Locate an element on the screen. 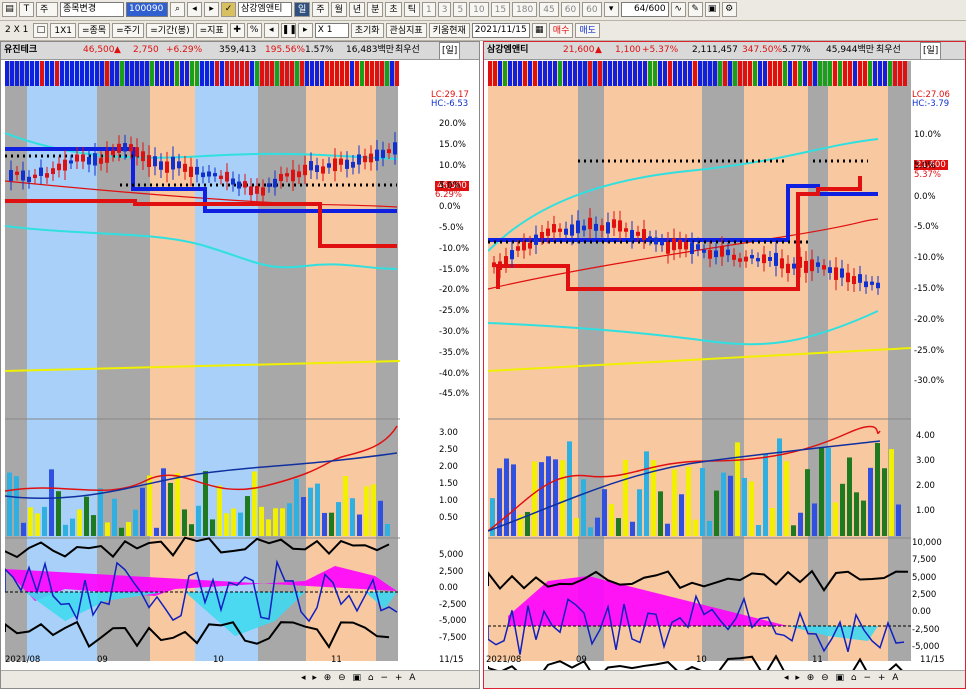 This screenshot has width=966, height=689. tab-minute: 분 is located at coordinates (375, 9).